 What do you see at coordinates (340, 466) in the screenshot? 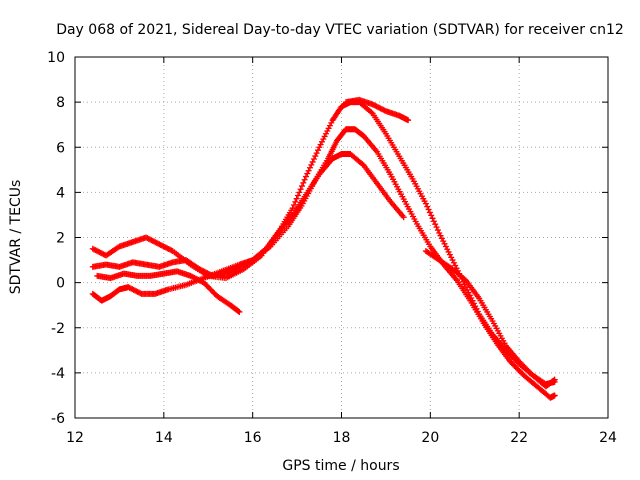
I see `x-axis-label: GPS time / hours` at bounding box center [340, 466].